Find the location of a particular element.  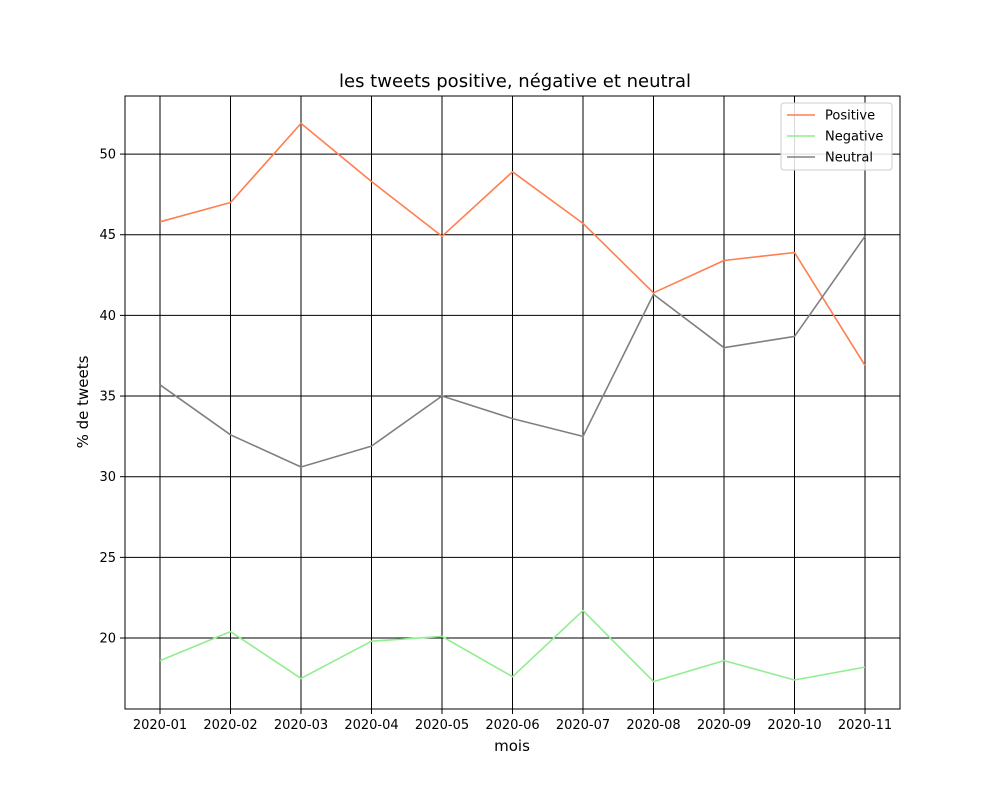

y-axis-label: % de tweets is located at coordinates (83, 401).